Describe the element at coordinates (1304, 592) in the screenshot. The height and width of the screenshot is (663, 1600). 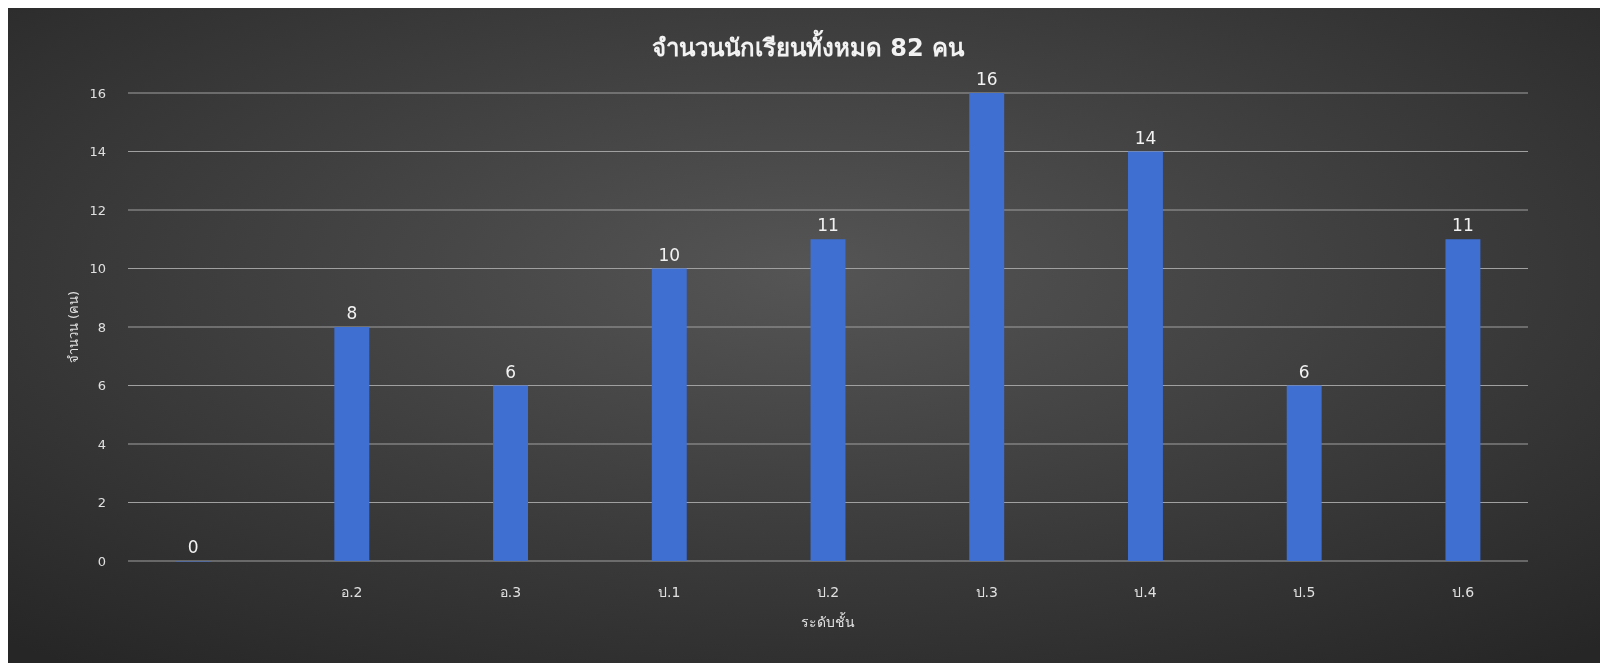
I see `x-tick-label: ป.5` at that location.